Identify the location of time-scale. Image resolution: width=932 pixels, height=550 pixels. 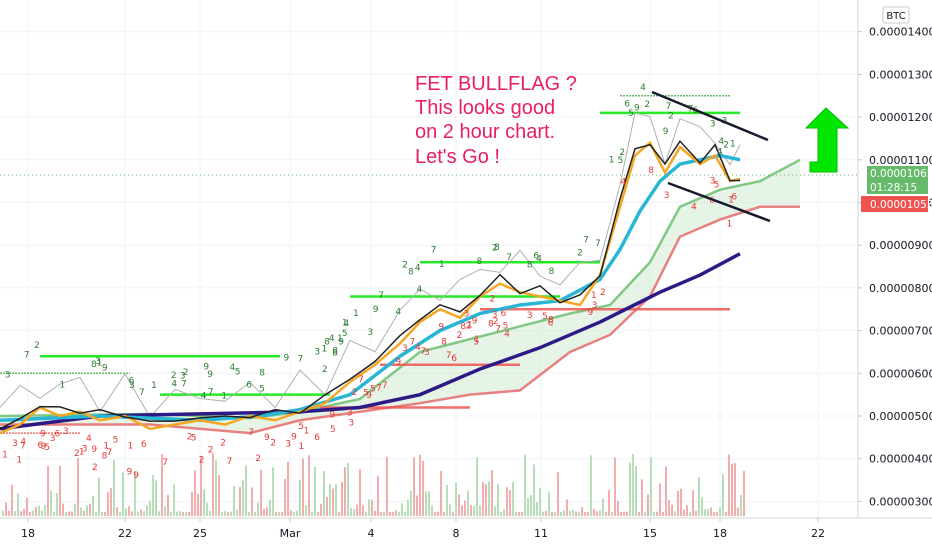
(429, 534).